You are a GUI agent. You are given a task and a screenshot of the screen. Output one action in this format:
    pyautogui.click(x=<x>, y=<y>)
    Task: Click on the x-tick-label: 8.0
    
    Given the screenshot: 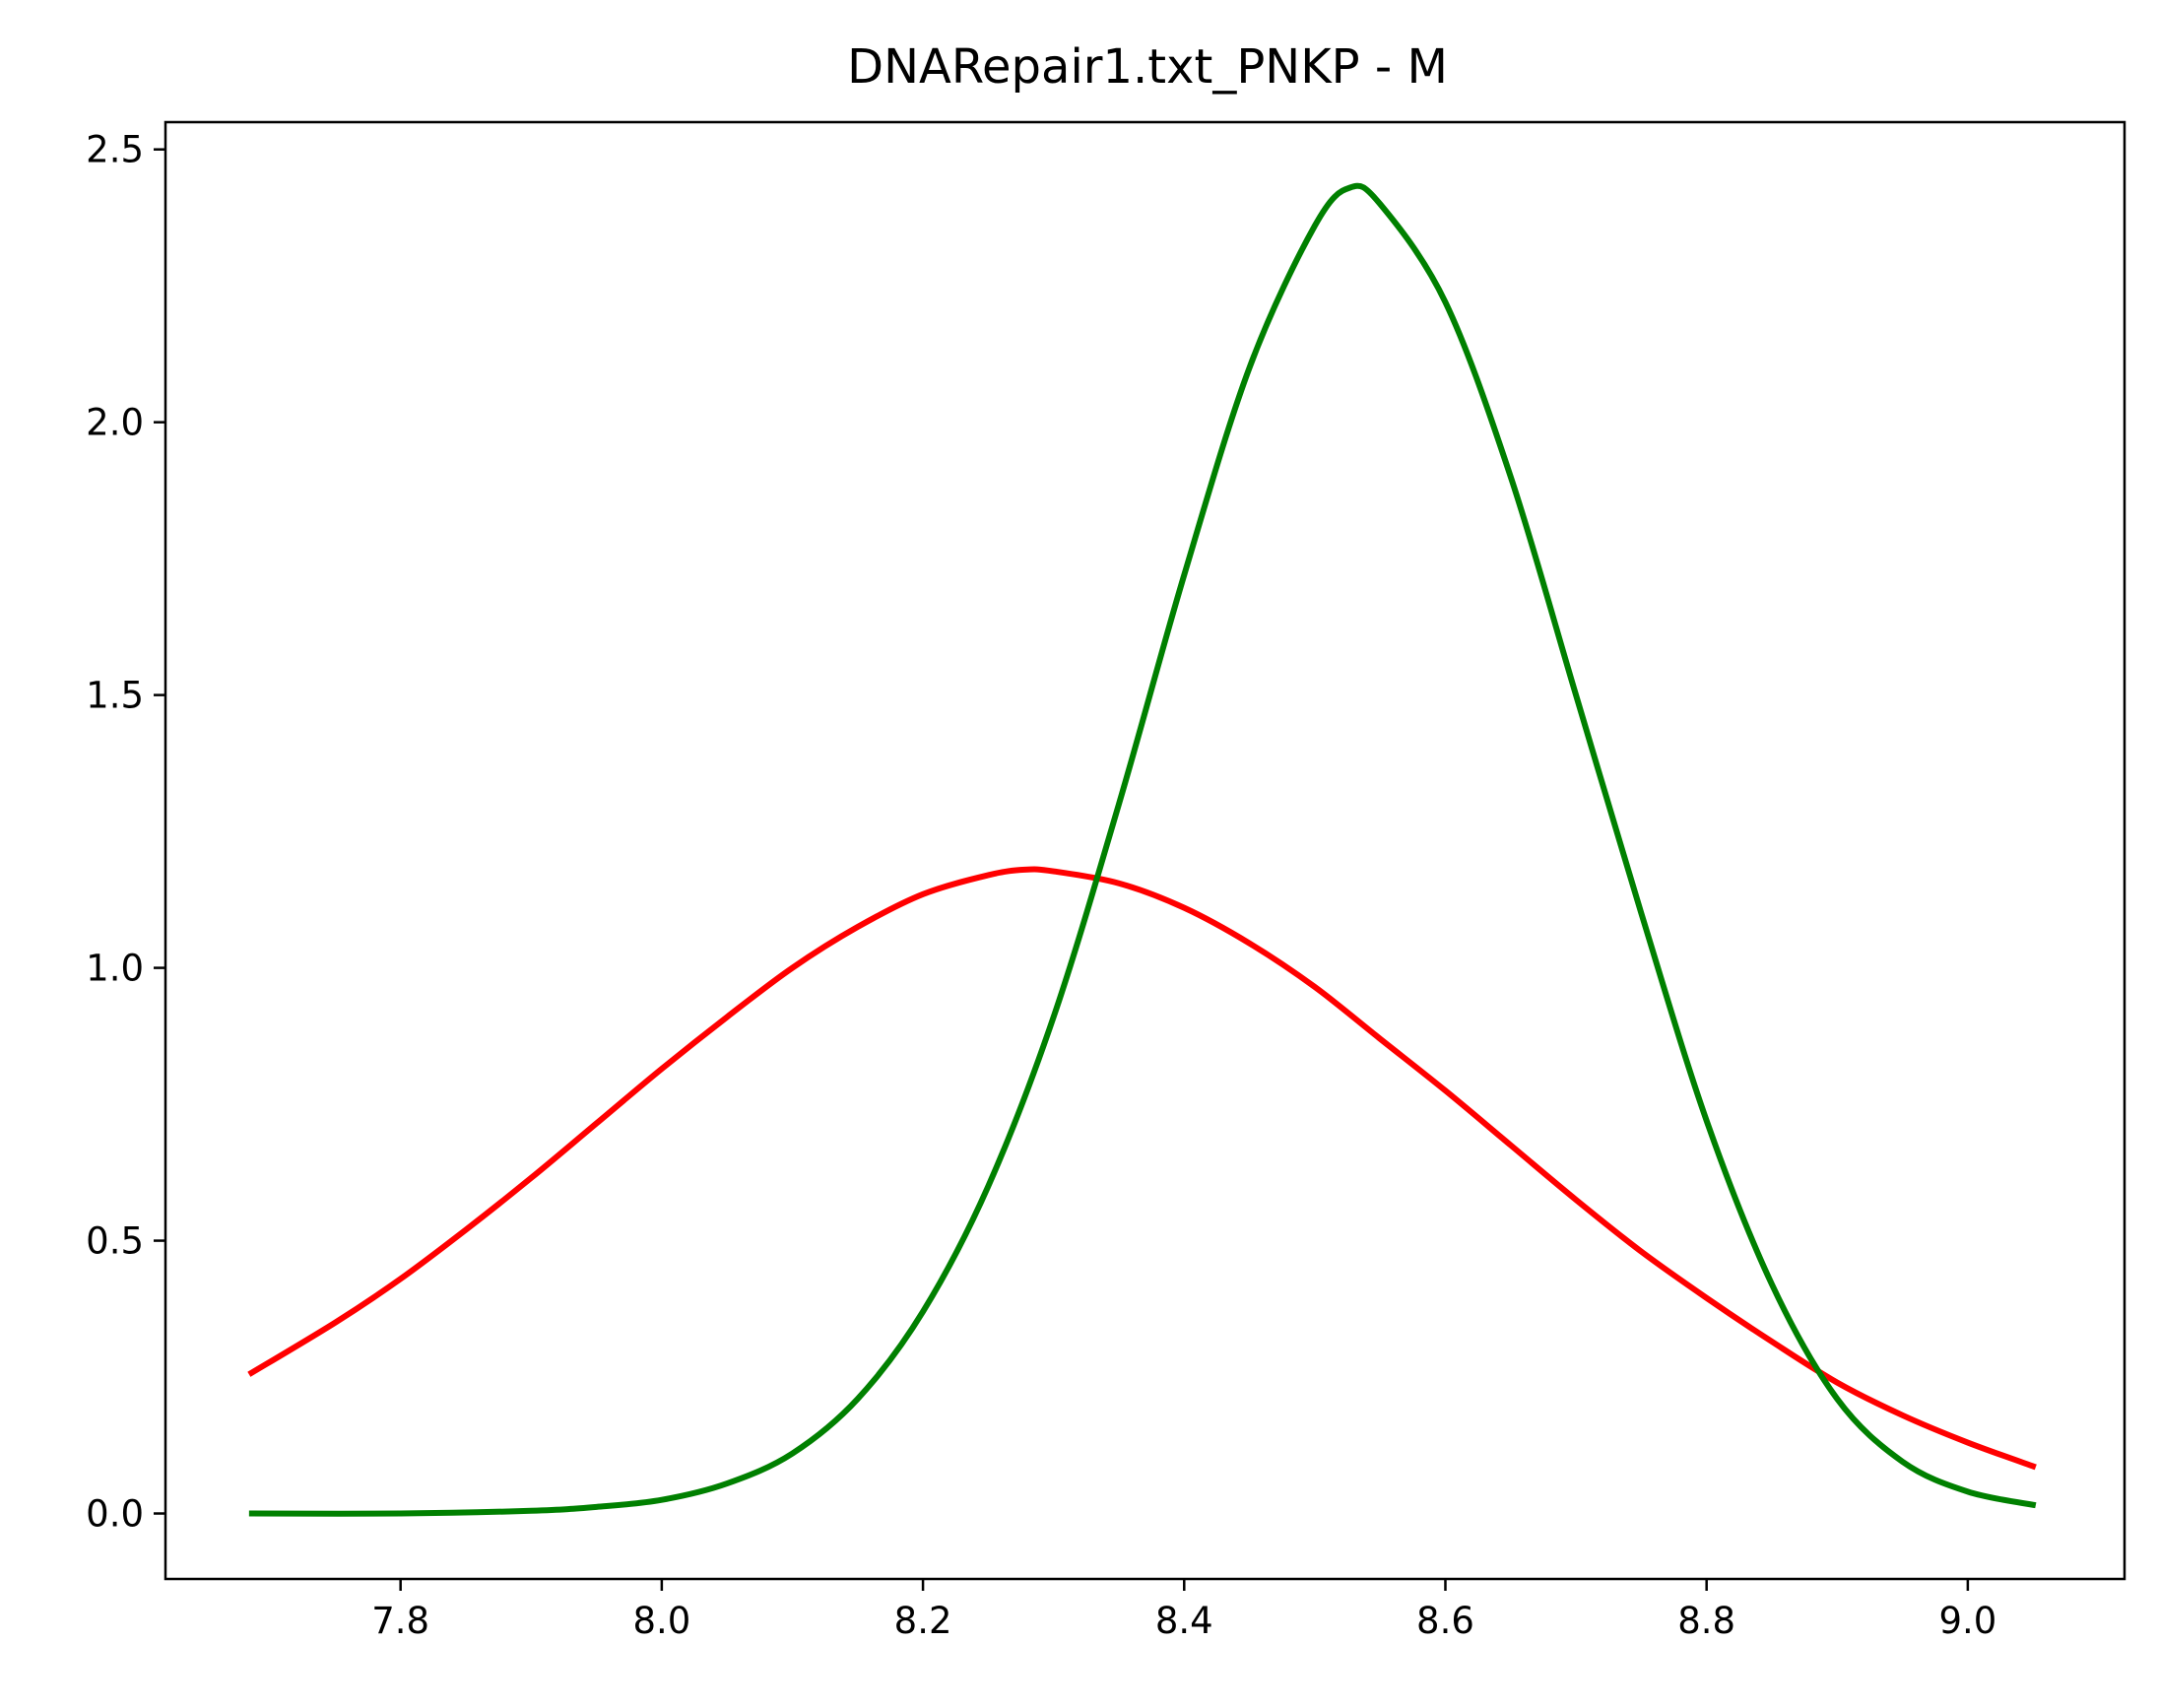 What is the action you would take?
    pyautogui.click(x=661, y=1621)
    